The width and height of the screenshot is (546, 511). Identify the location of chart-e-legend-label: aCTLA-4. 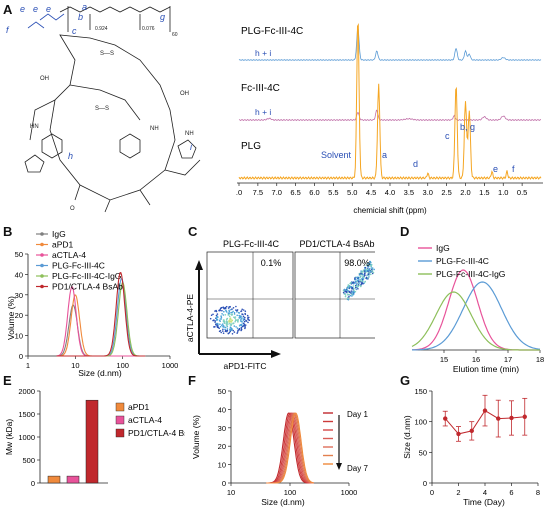
(145, 420).